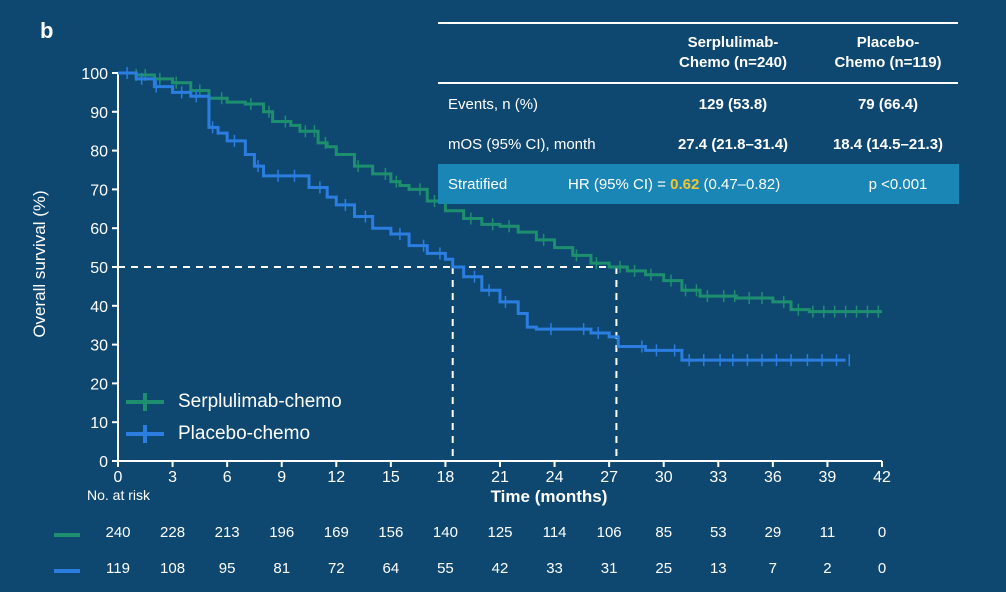 The image size is (1006, 592). Describe the element at coordinates (733, 104) in the screenshot. I see `events-serplulimab: 129 (53.8)` at that location.